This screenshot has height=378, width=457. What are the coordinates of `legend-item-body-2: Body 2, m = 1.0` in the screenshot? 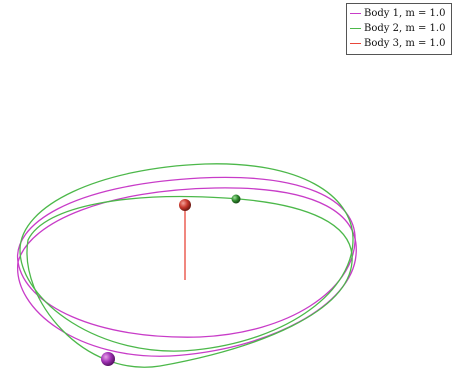 It's located at (399, 28).